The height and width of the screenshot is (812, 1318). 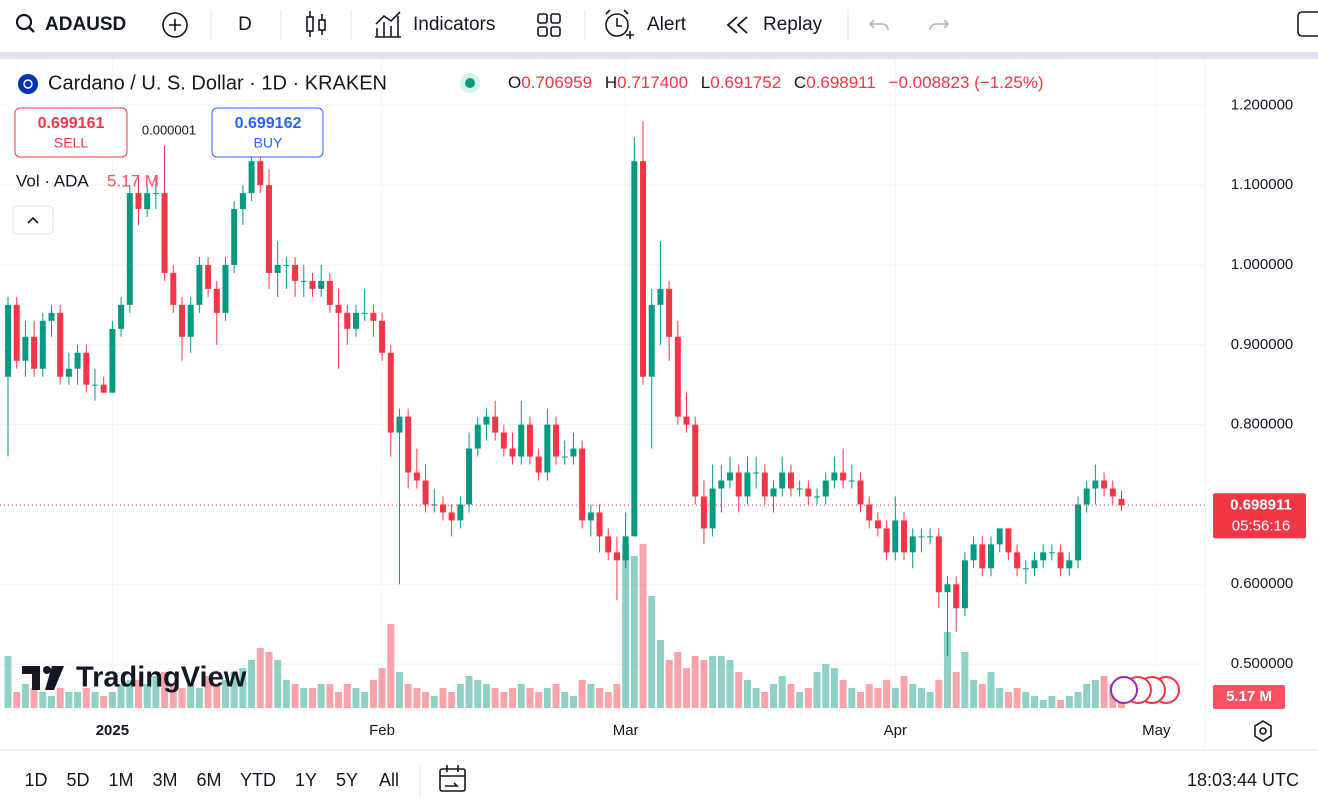 What do you see at coordinates (208, 780) in the screenshot?
I see `range-button: 6M` at bounding box center [208, 780].